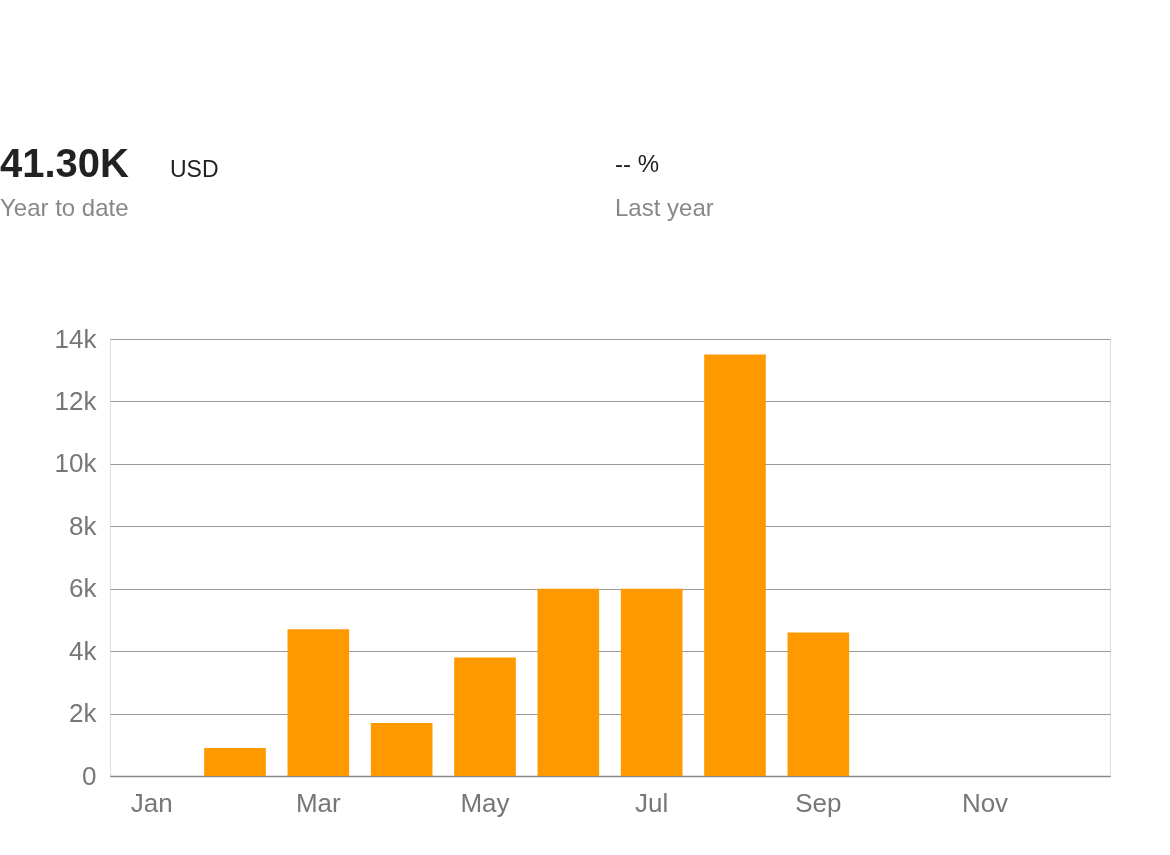 This screenshot has width=1170, height=855. I want to click on y-tick-label: 4k, so click(83, 650).